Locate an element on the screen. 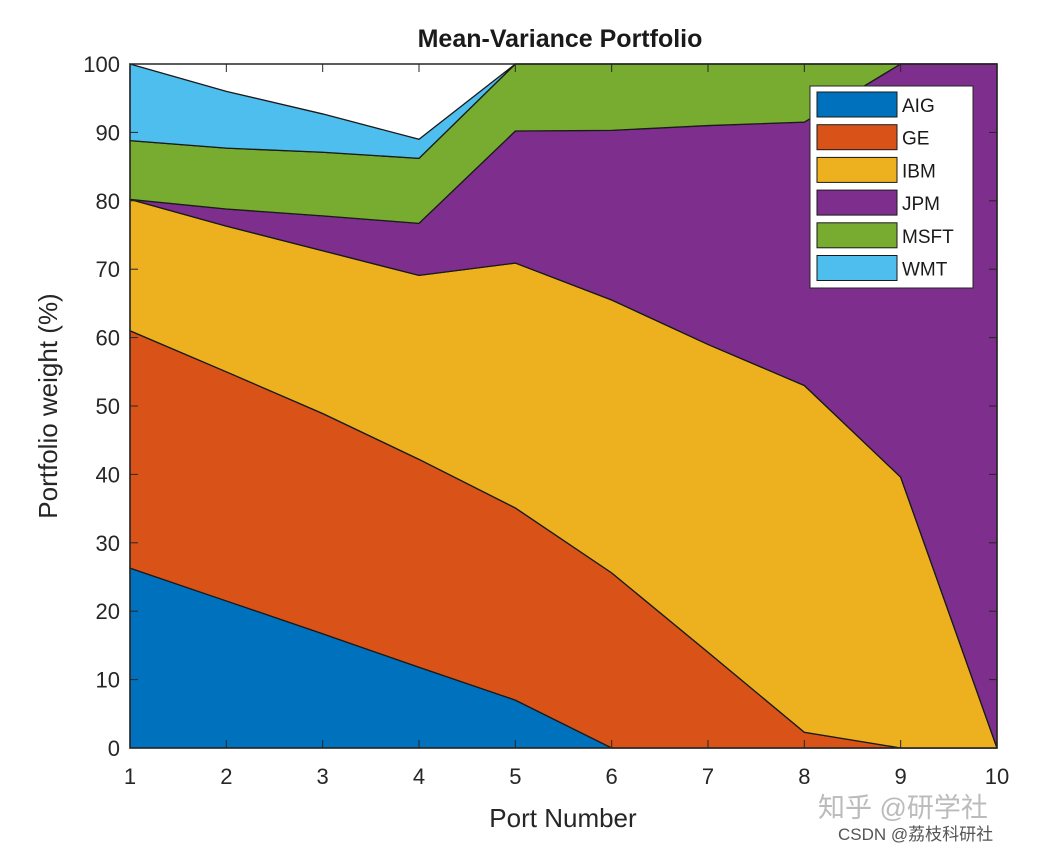 Image resolution: width=1040 pixels, height=848 pixels. x-tick-label: 8 is located at coordinates (804, 776).